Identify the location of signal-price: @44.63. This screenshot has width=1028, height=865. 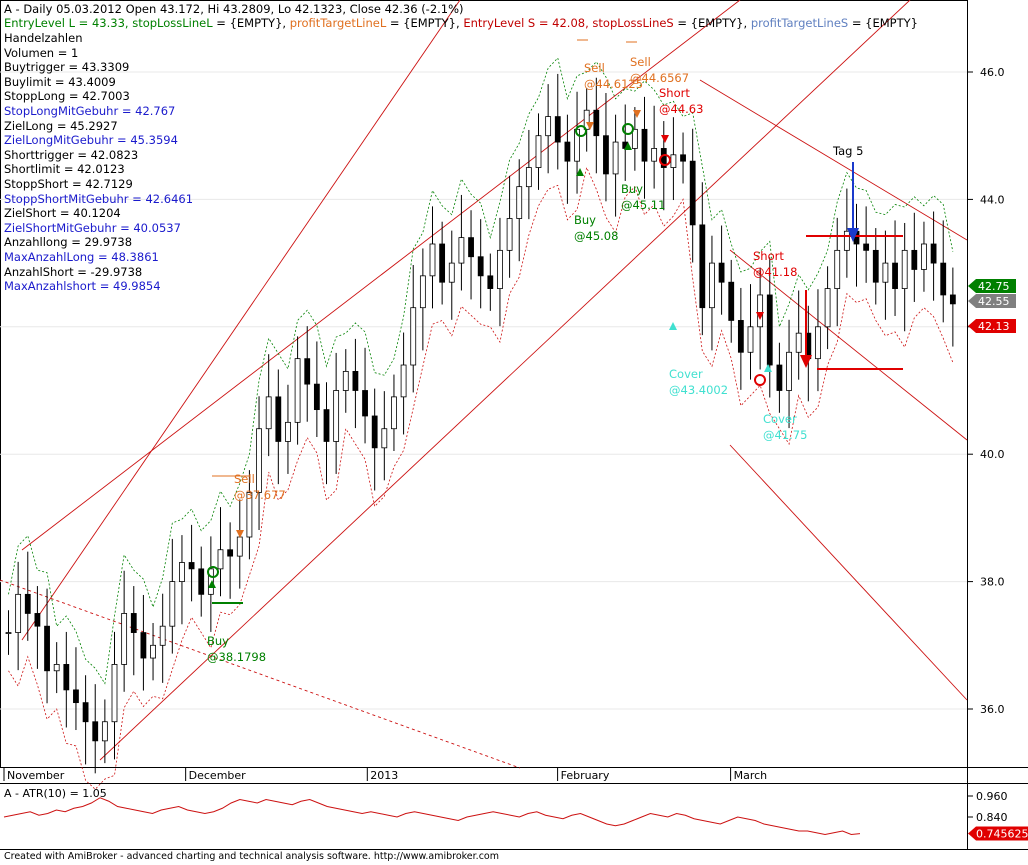
(681, 109).